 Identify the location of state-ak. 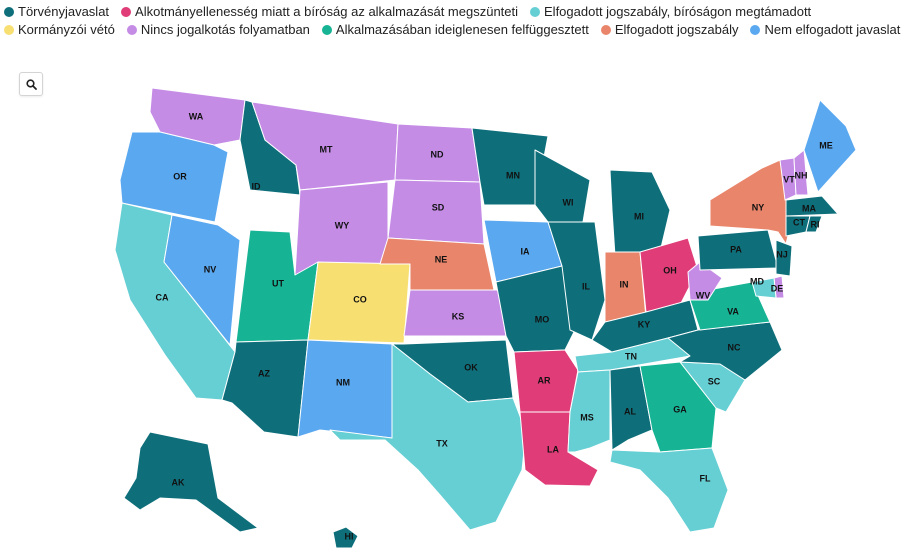
(191, 482).